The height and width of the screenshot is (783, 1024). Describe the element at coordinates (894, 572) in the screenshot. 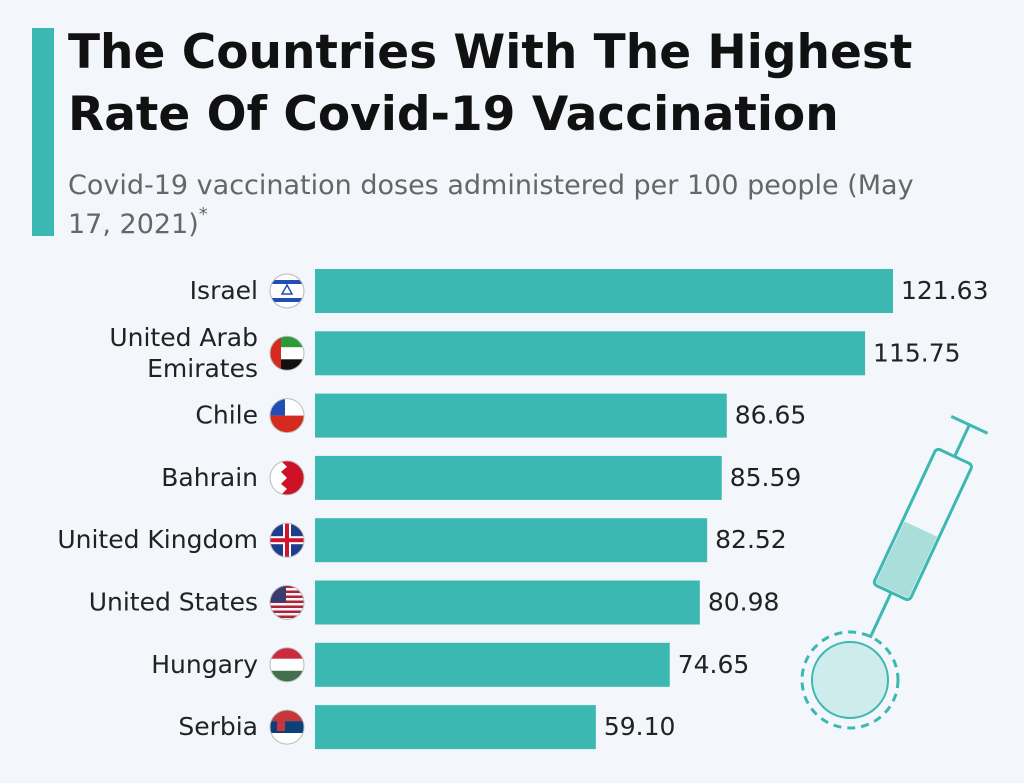

I see `syringe-illustration` at that location.